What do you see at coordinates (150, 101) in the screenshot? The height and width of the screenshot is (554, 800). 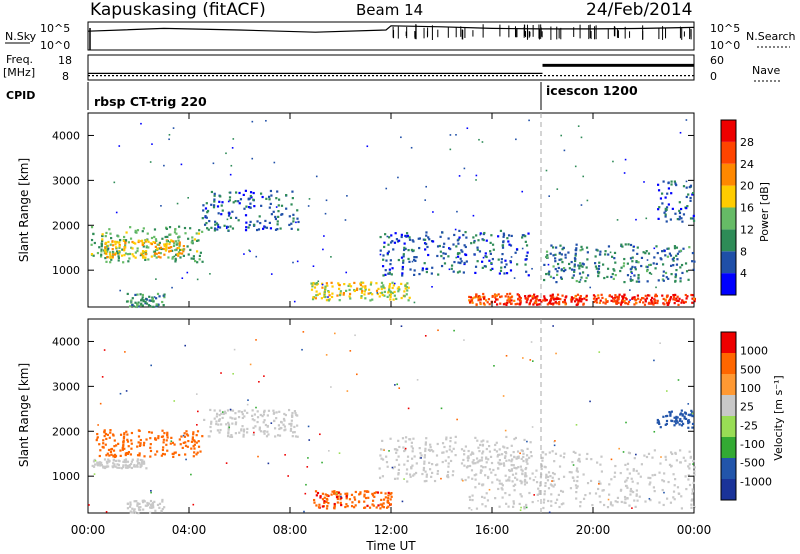 I see `cpid-program-1: rbsp CT-trig 220` at bounding box center [150, 101].